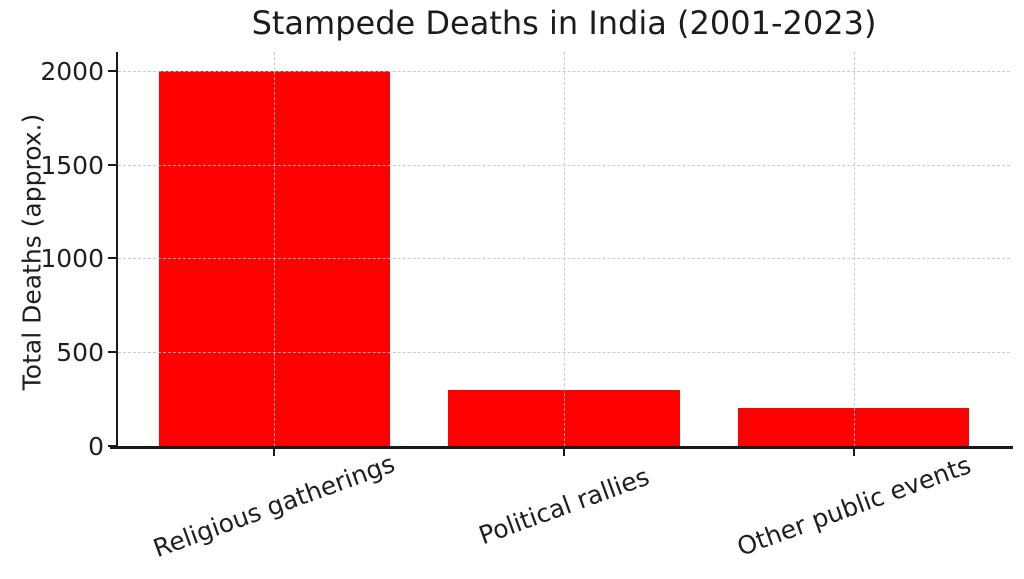 The height and width of the screenshot is (579, 1024). Describe the element at coordinates (274, 258) in the screenshot. I see `bar-religious-gatherings` at that location.